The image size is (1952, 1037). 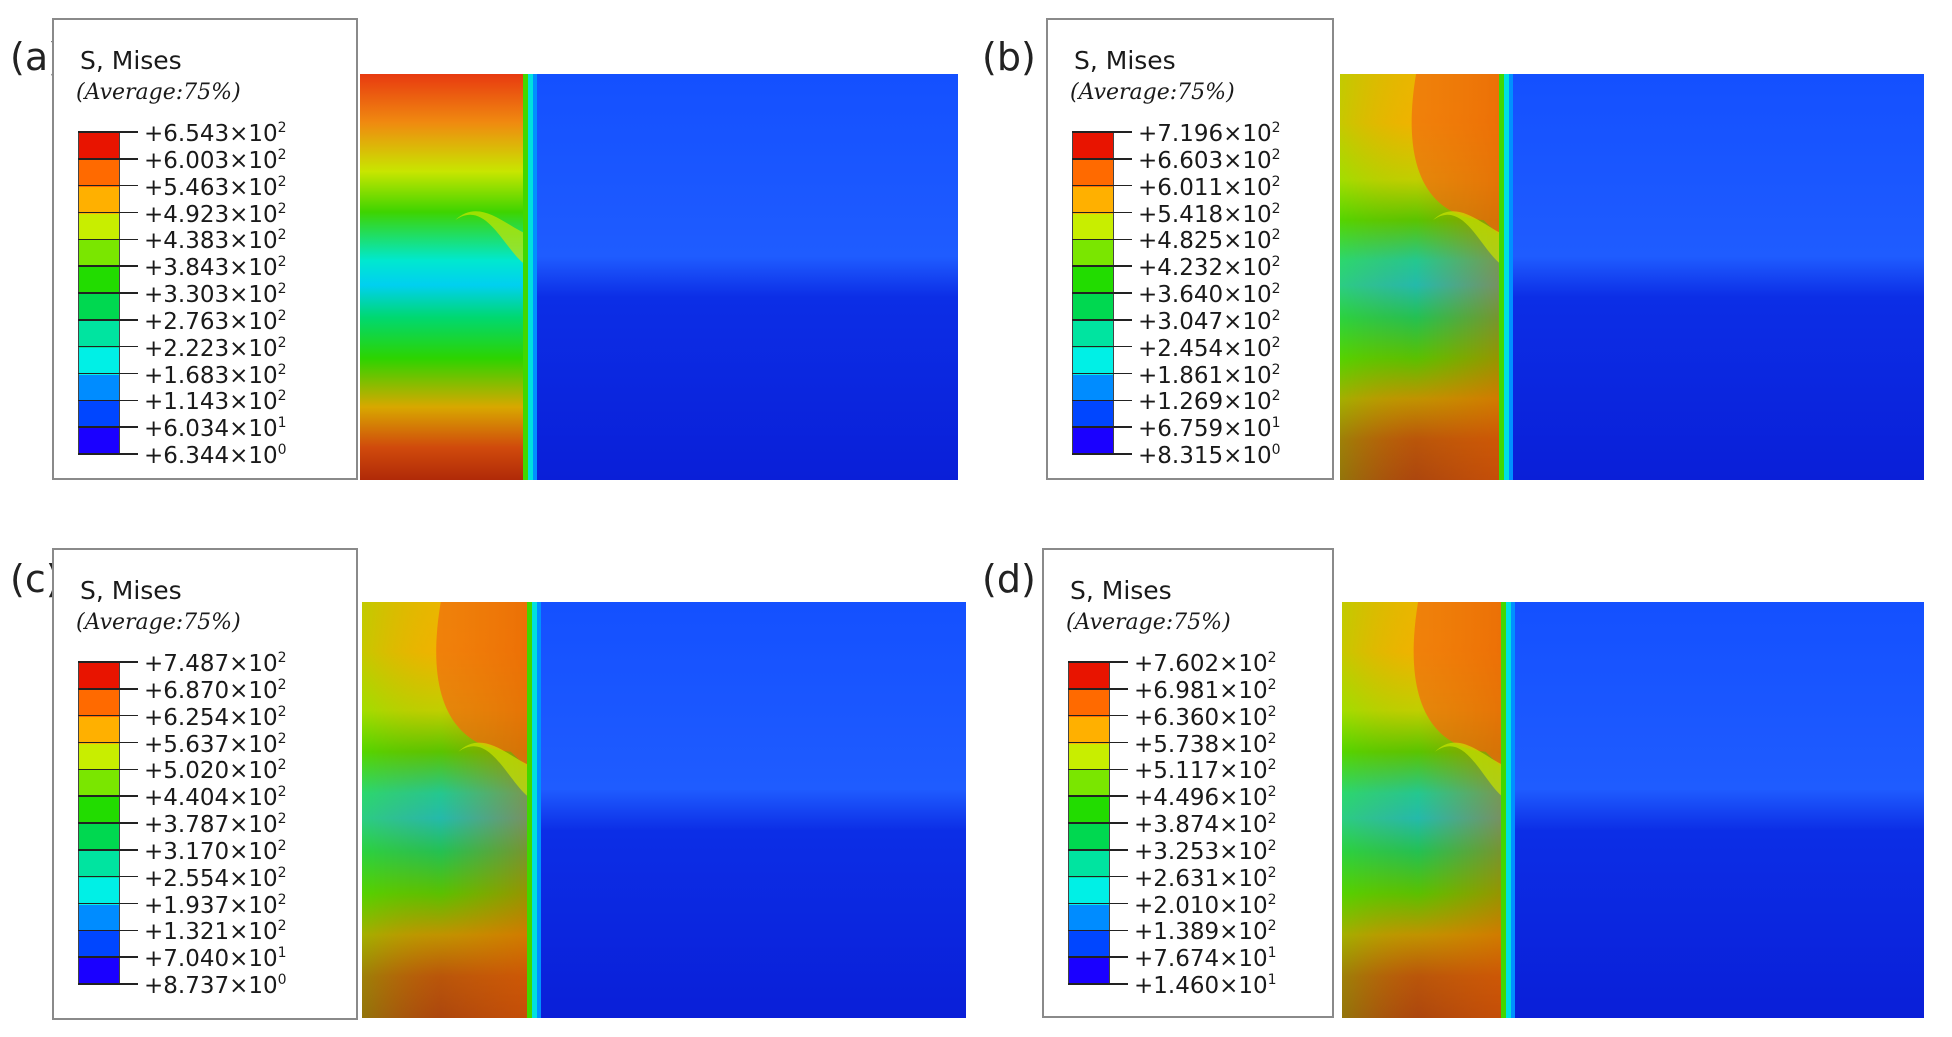 I want to click on tick-mantissa: +5.020, so click(x=187, y=771).